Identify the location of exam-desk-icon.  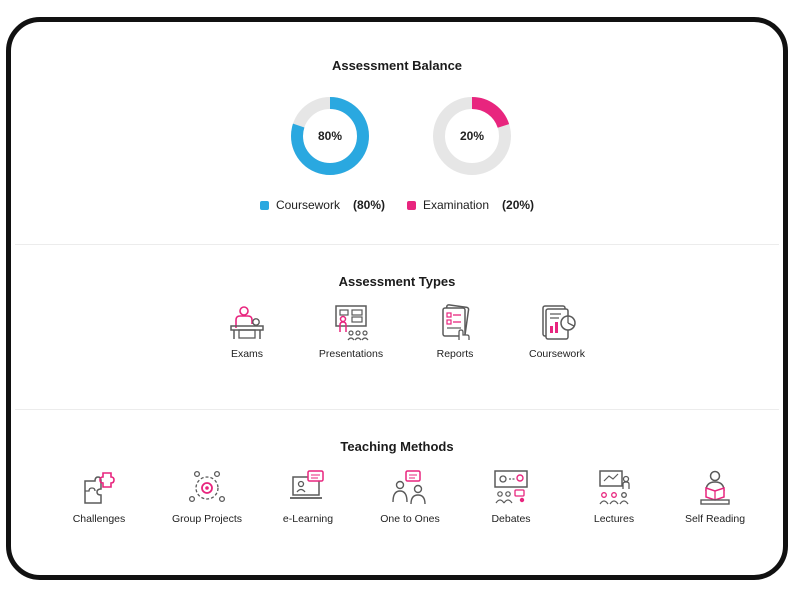
(247, 322).